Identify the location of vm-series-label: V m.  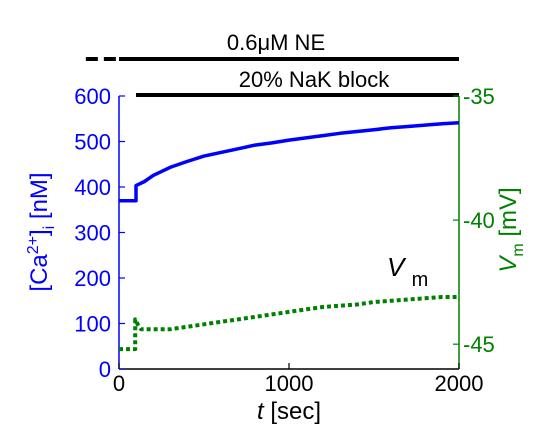
(407, 271).